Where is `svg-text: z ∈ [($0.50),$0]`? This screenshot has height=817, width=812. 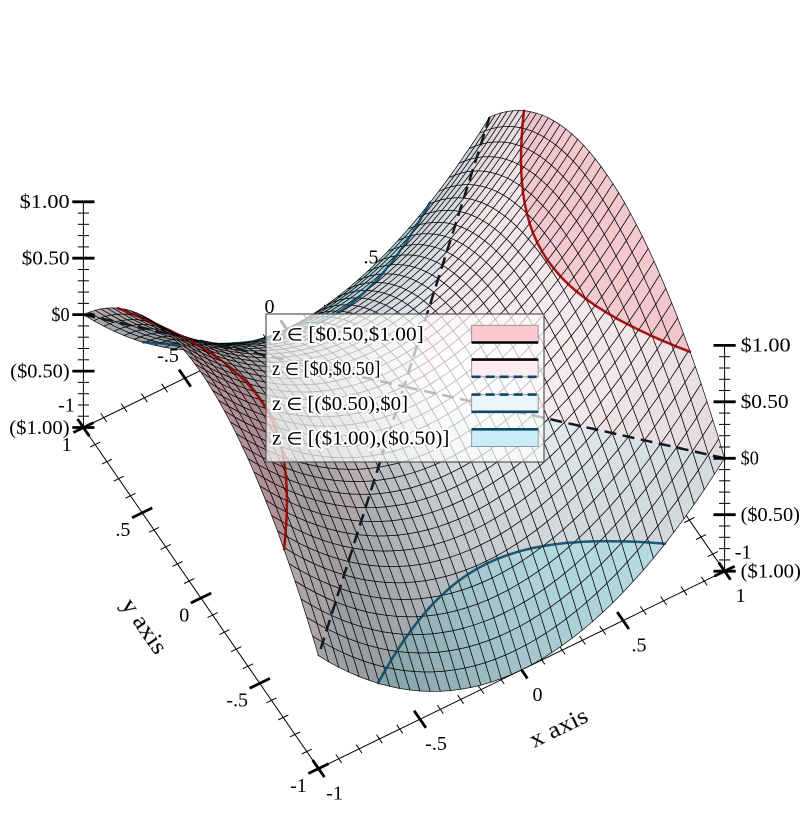
svg-text: z ∈ [($0.50),$0] is located at coordinates (340, 404).